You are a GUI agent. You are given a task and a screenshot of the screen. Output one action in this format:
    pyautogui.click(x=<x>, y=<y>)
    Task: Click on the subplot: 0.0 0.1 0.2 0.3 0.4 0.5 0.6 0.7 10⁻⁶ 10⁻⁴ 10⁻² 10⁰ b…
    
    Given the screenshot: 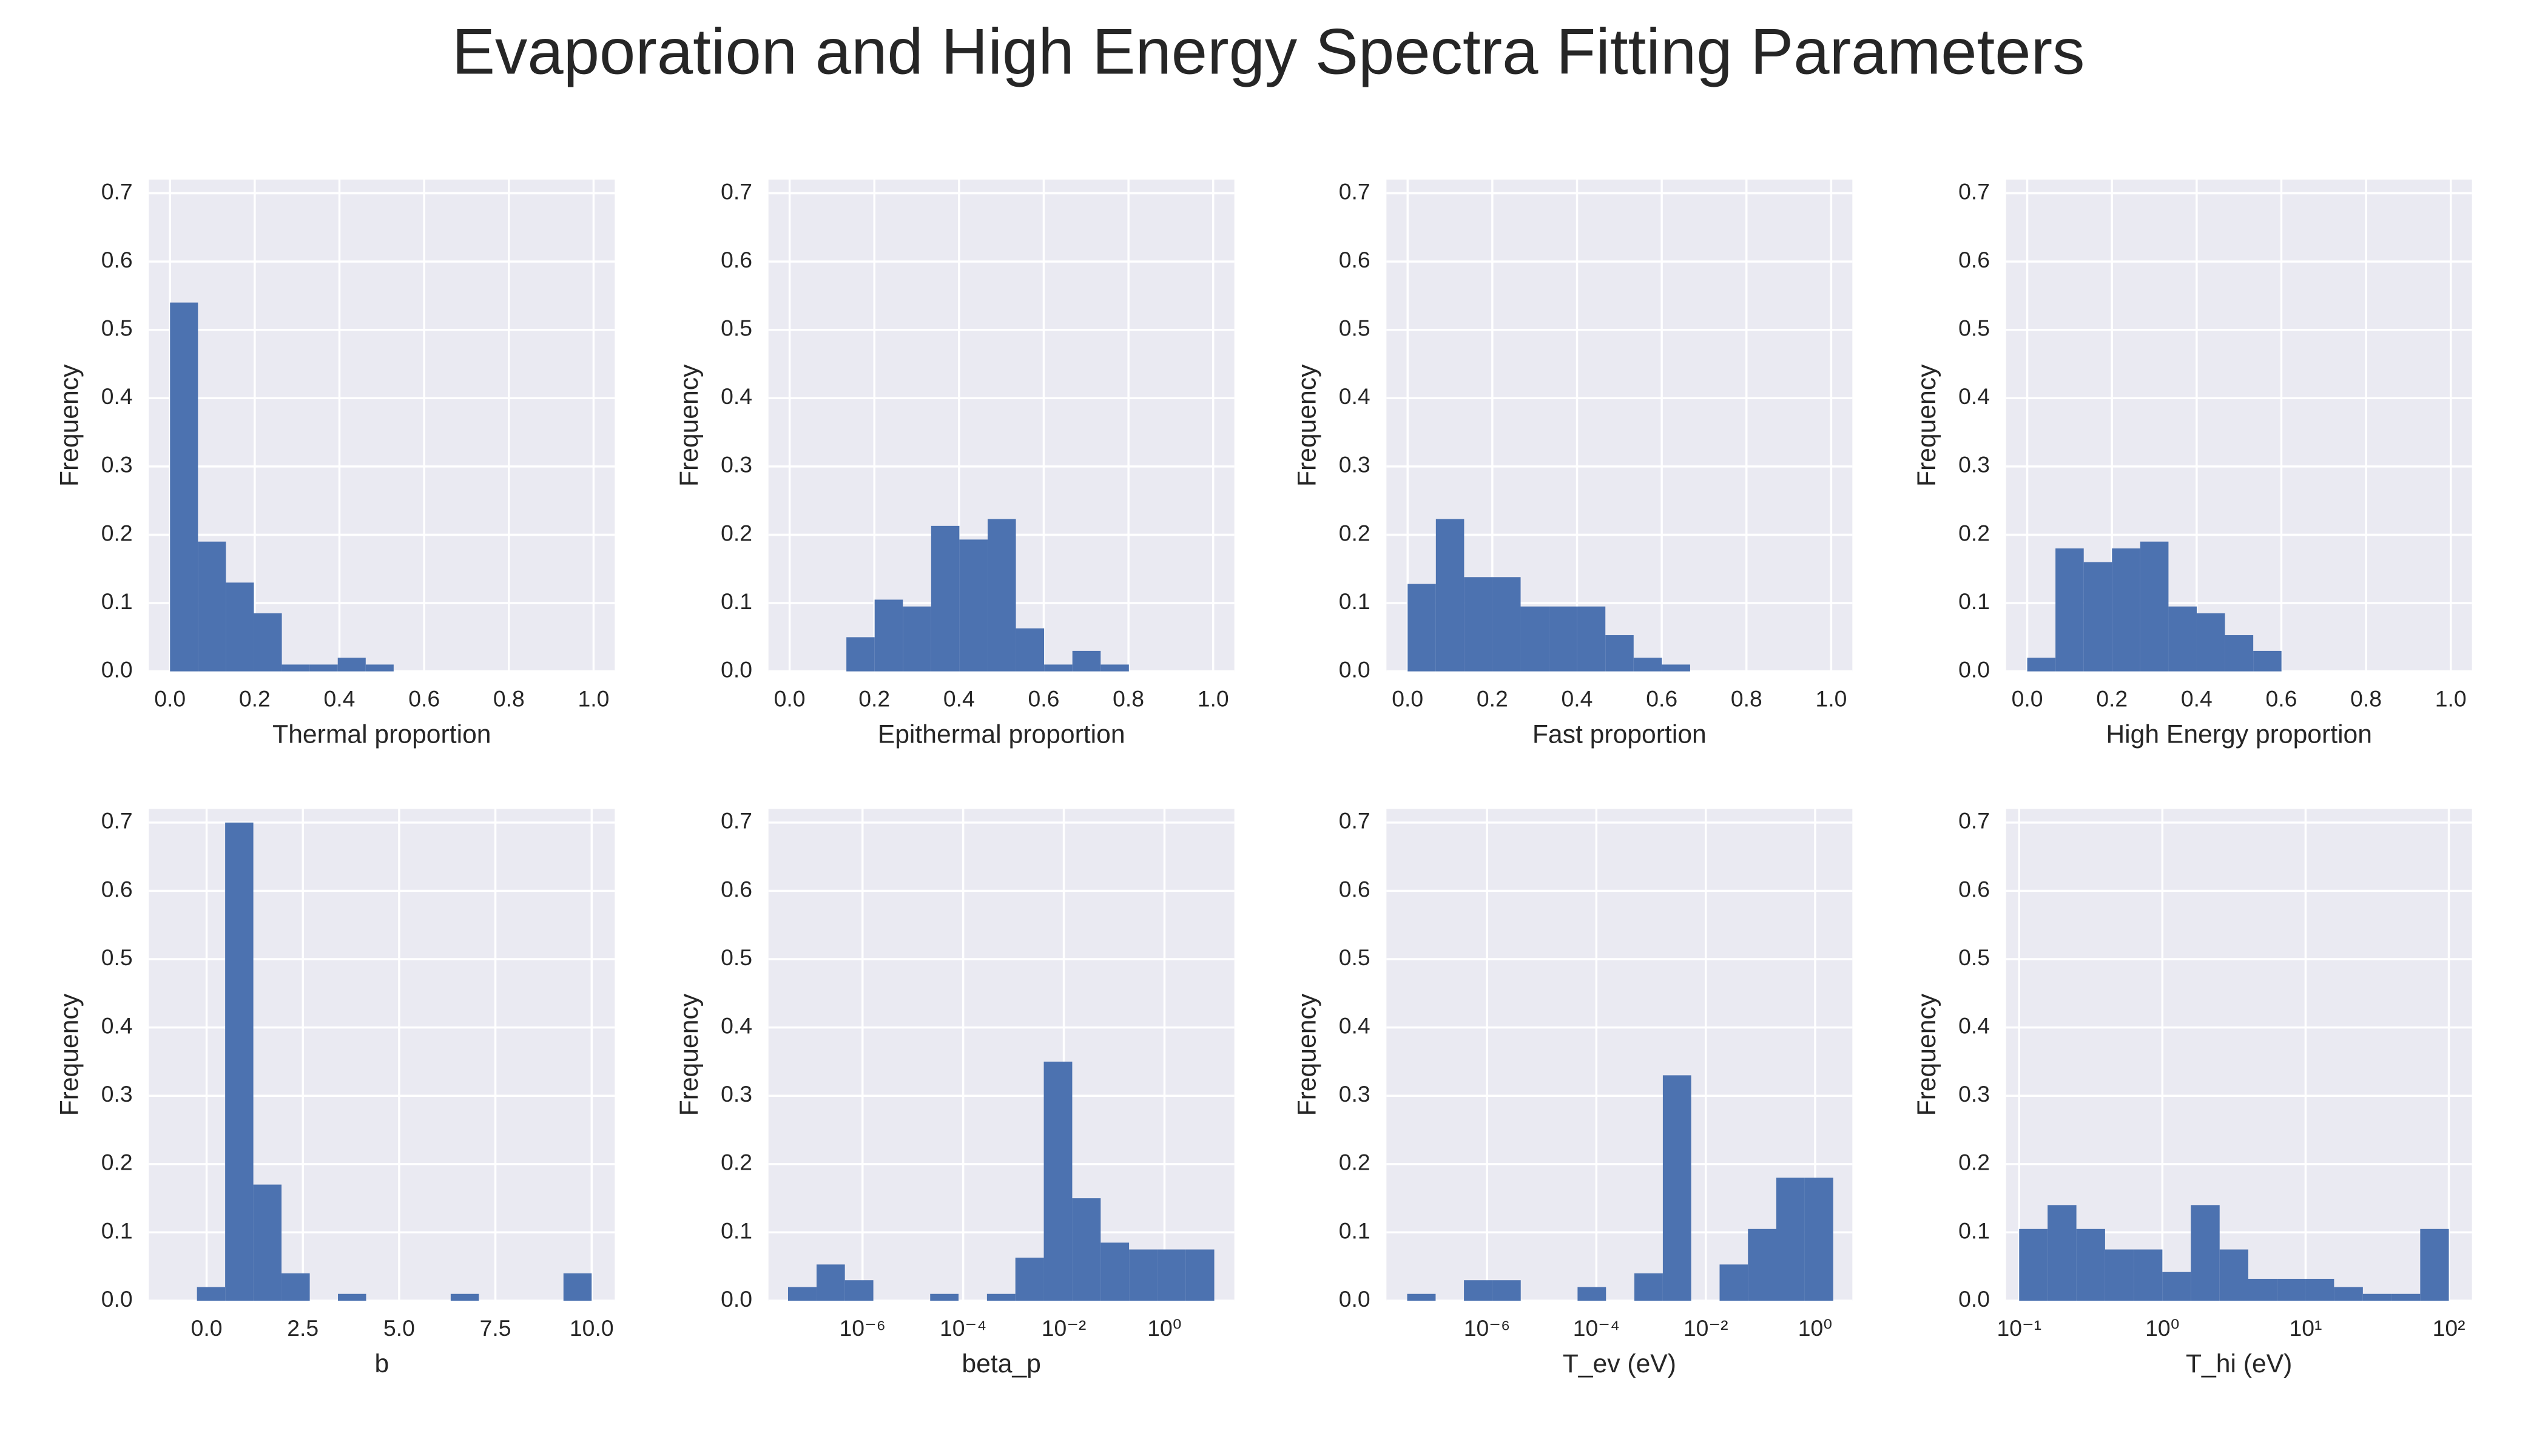 What is the action you would take?
    pyautogui.click(x=955, y=1093)
    